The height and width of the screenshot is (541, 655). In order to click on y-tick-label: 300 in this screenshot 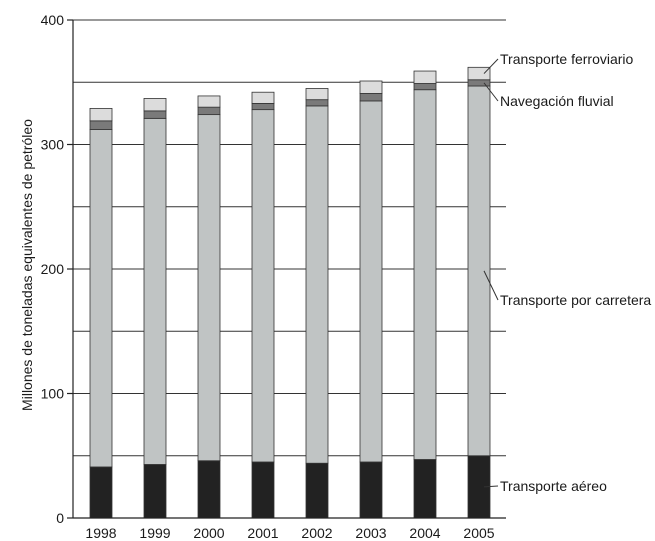, I will do `click(53, 145)`.